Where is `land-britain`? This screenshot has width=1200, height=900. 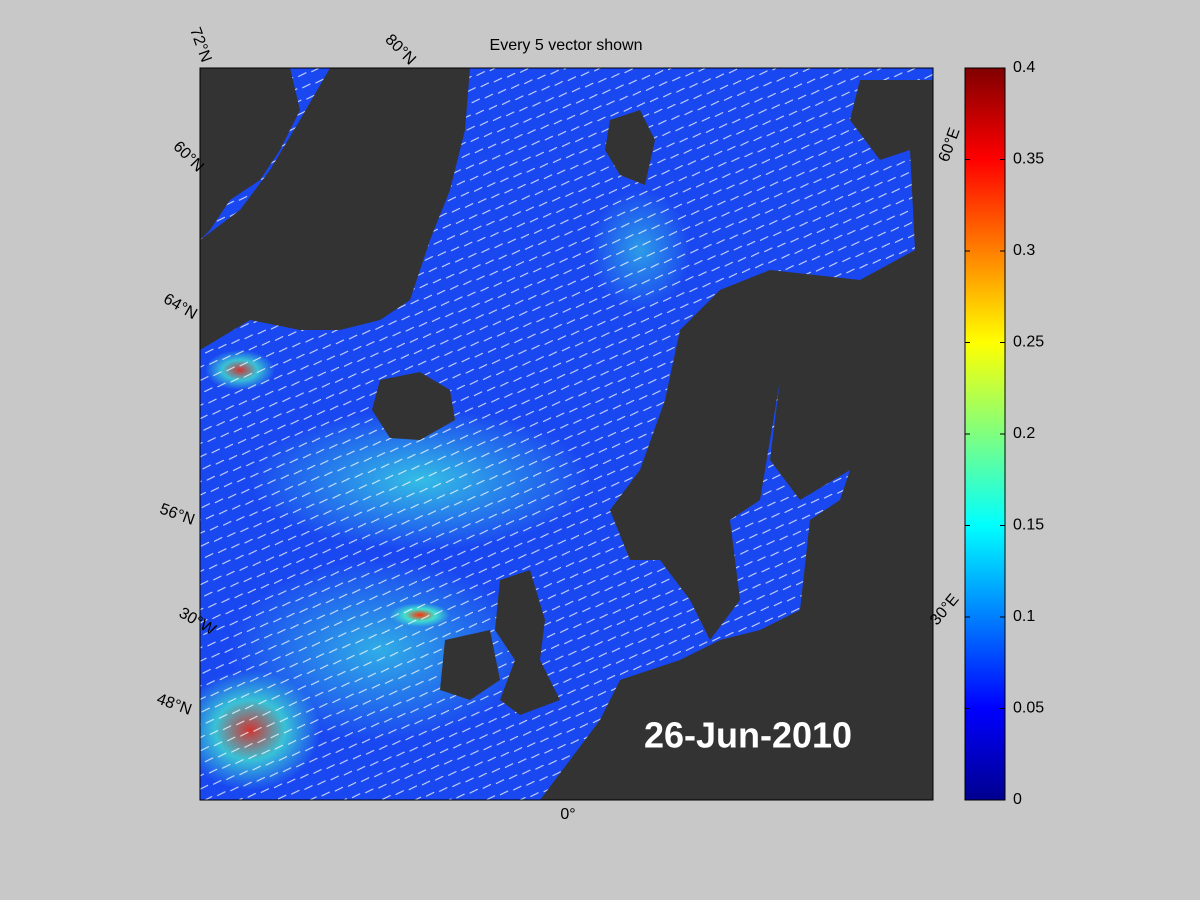 land-britain is located at coordinates (527, 642).